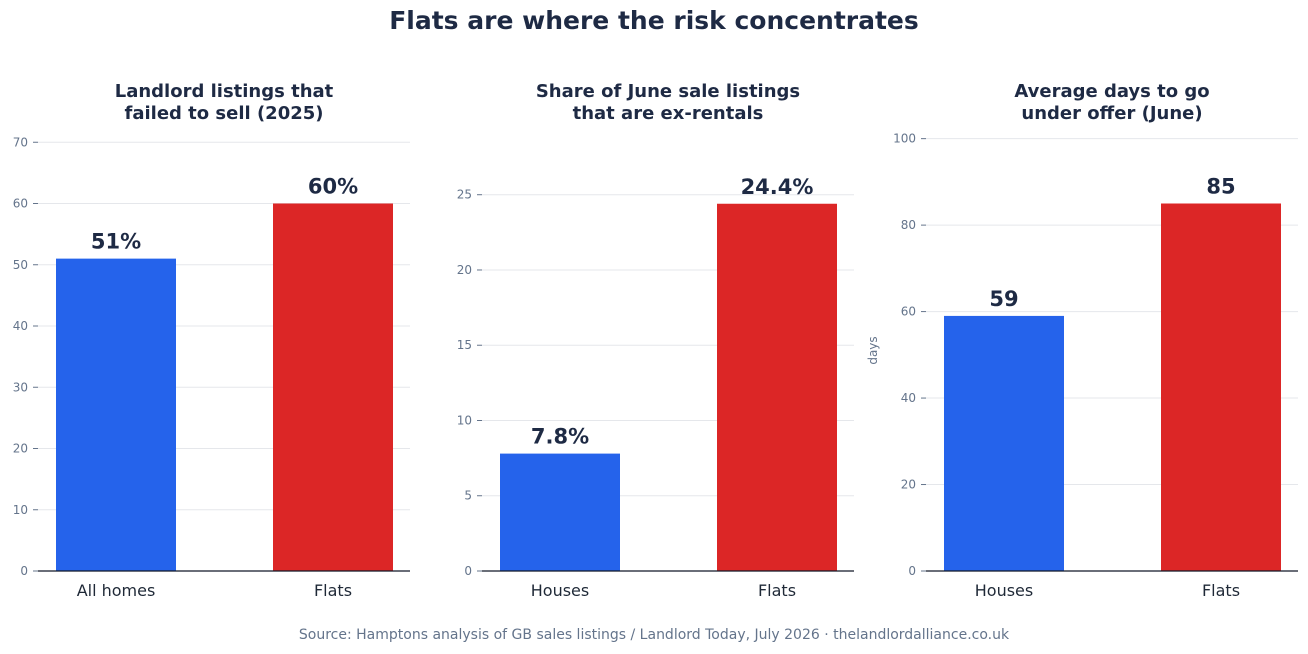 The height and width of the screenshot is (654, 1308). Describe the element at coordinates (224, 91) in the screenshot. I see `chart-title-line: Landlord listings that` at that location.